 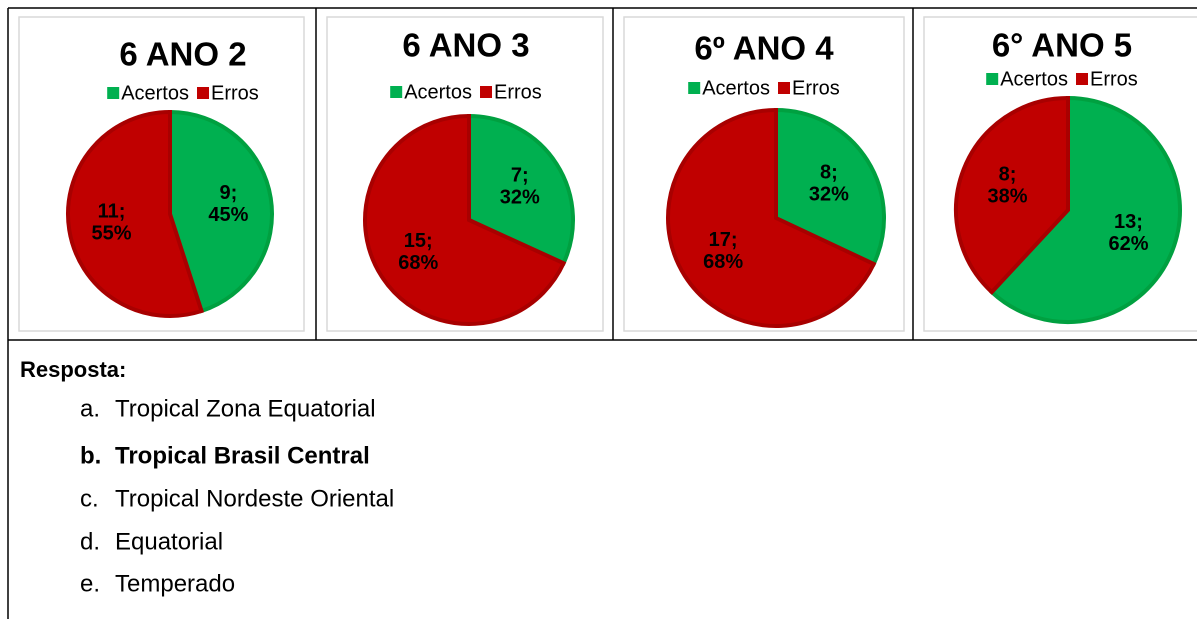 What do you see at coordinates (90, 455) in the screenshot?
I see `option-marker: b.` at bounding box center [90, 455].